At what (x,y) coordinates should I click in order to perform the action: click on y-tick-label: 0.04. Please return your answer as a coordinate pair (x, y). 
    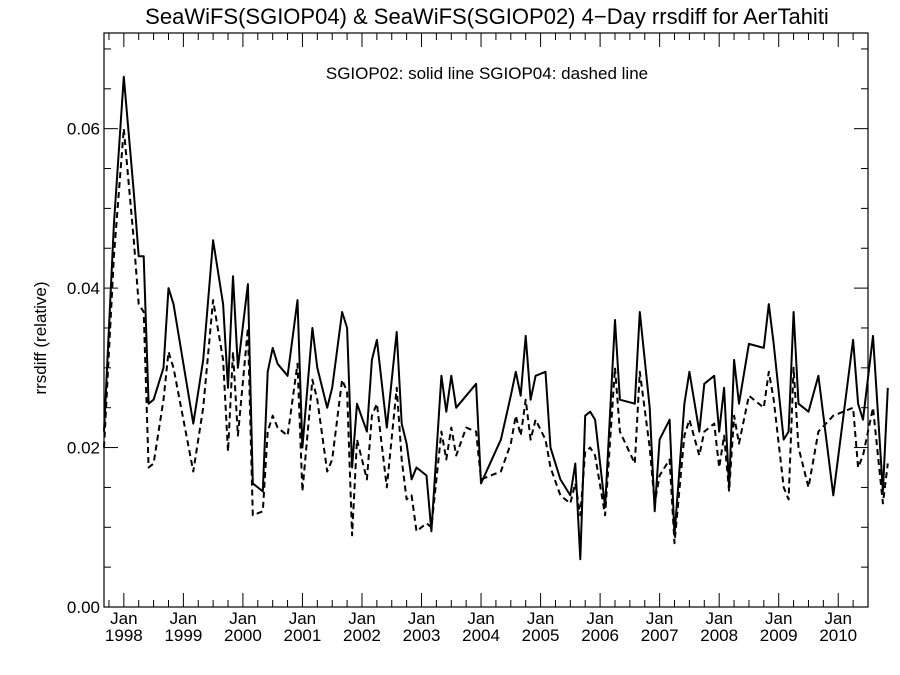
    Looking at the image, I should click on (83, 288).